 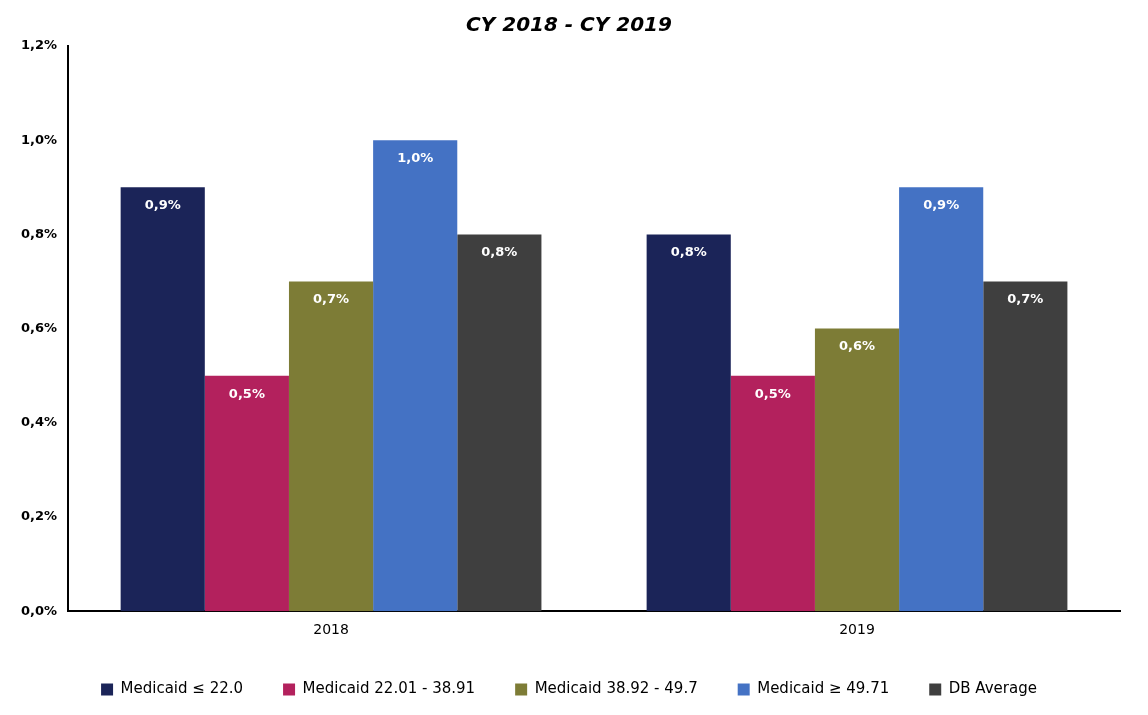 What do you see at coordinates (331, 629) in the screenshot?
I see `x-tick-label: 2018` at bounding box center [331, 629].